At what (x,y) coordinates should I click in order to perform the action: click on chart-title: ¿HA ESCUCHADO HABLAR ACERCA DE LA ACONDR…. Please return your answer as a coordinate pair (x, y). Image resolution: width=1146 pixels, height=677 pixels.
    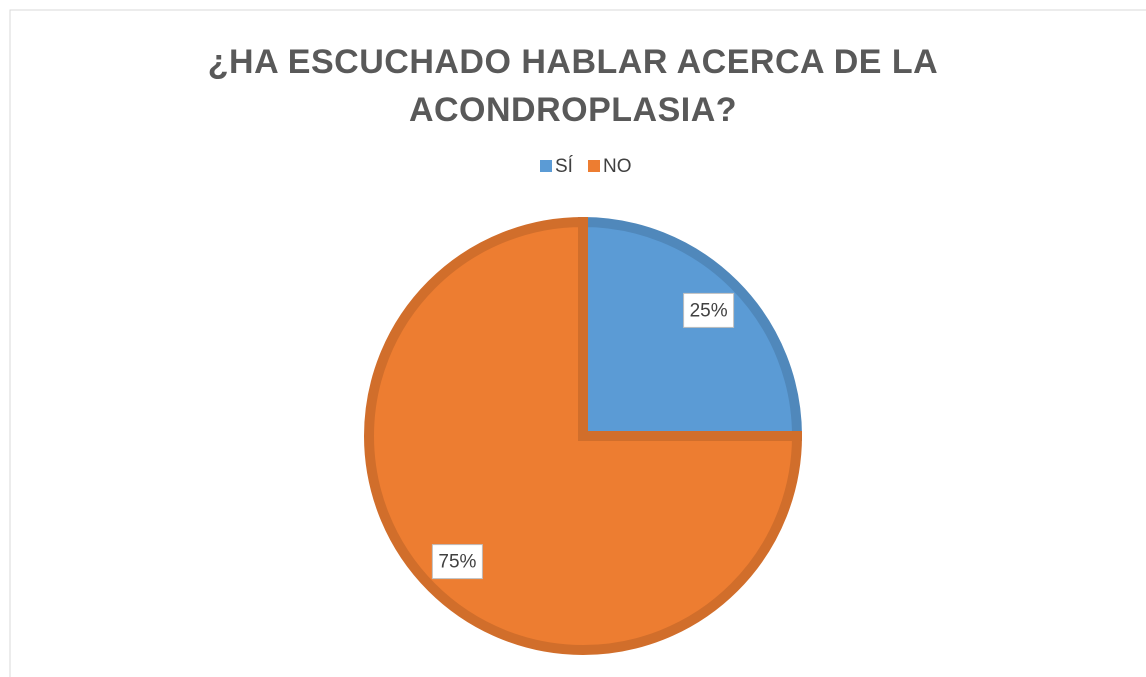
    Looking at the image, I should click on (573, 86).